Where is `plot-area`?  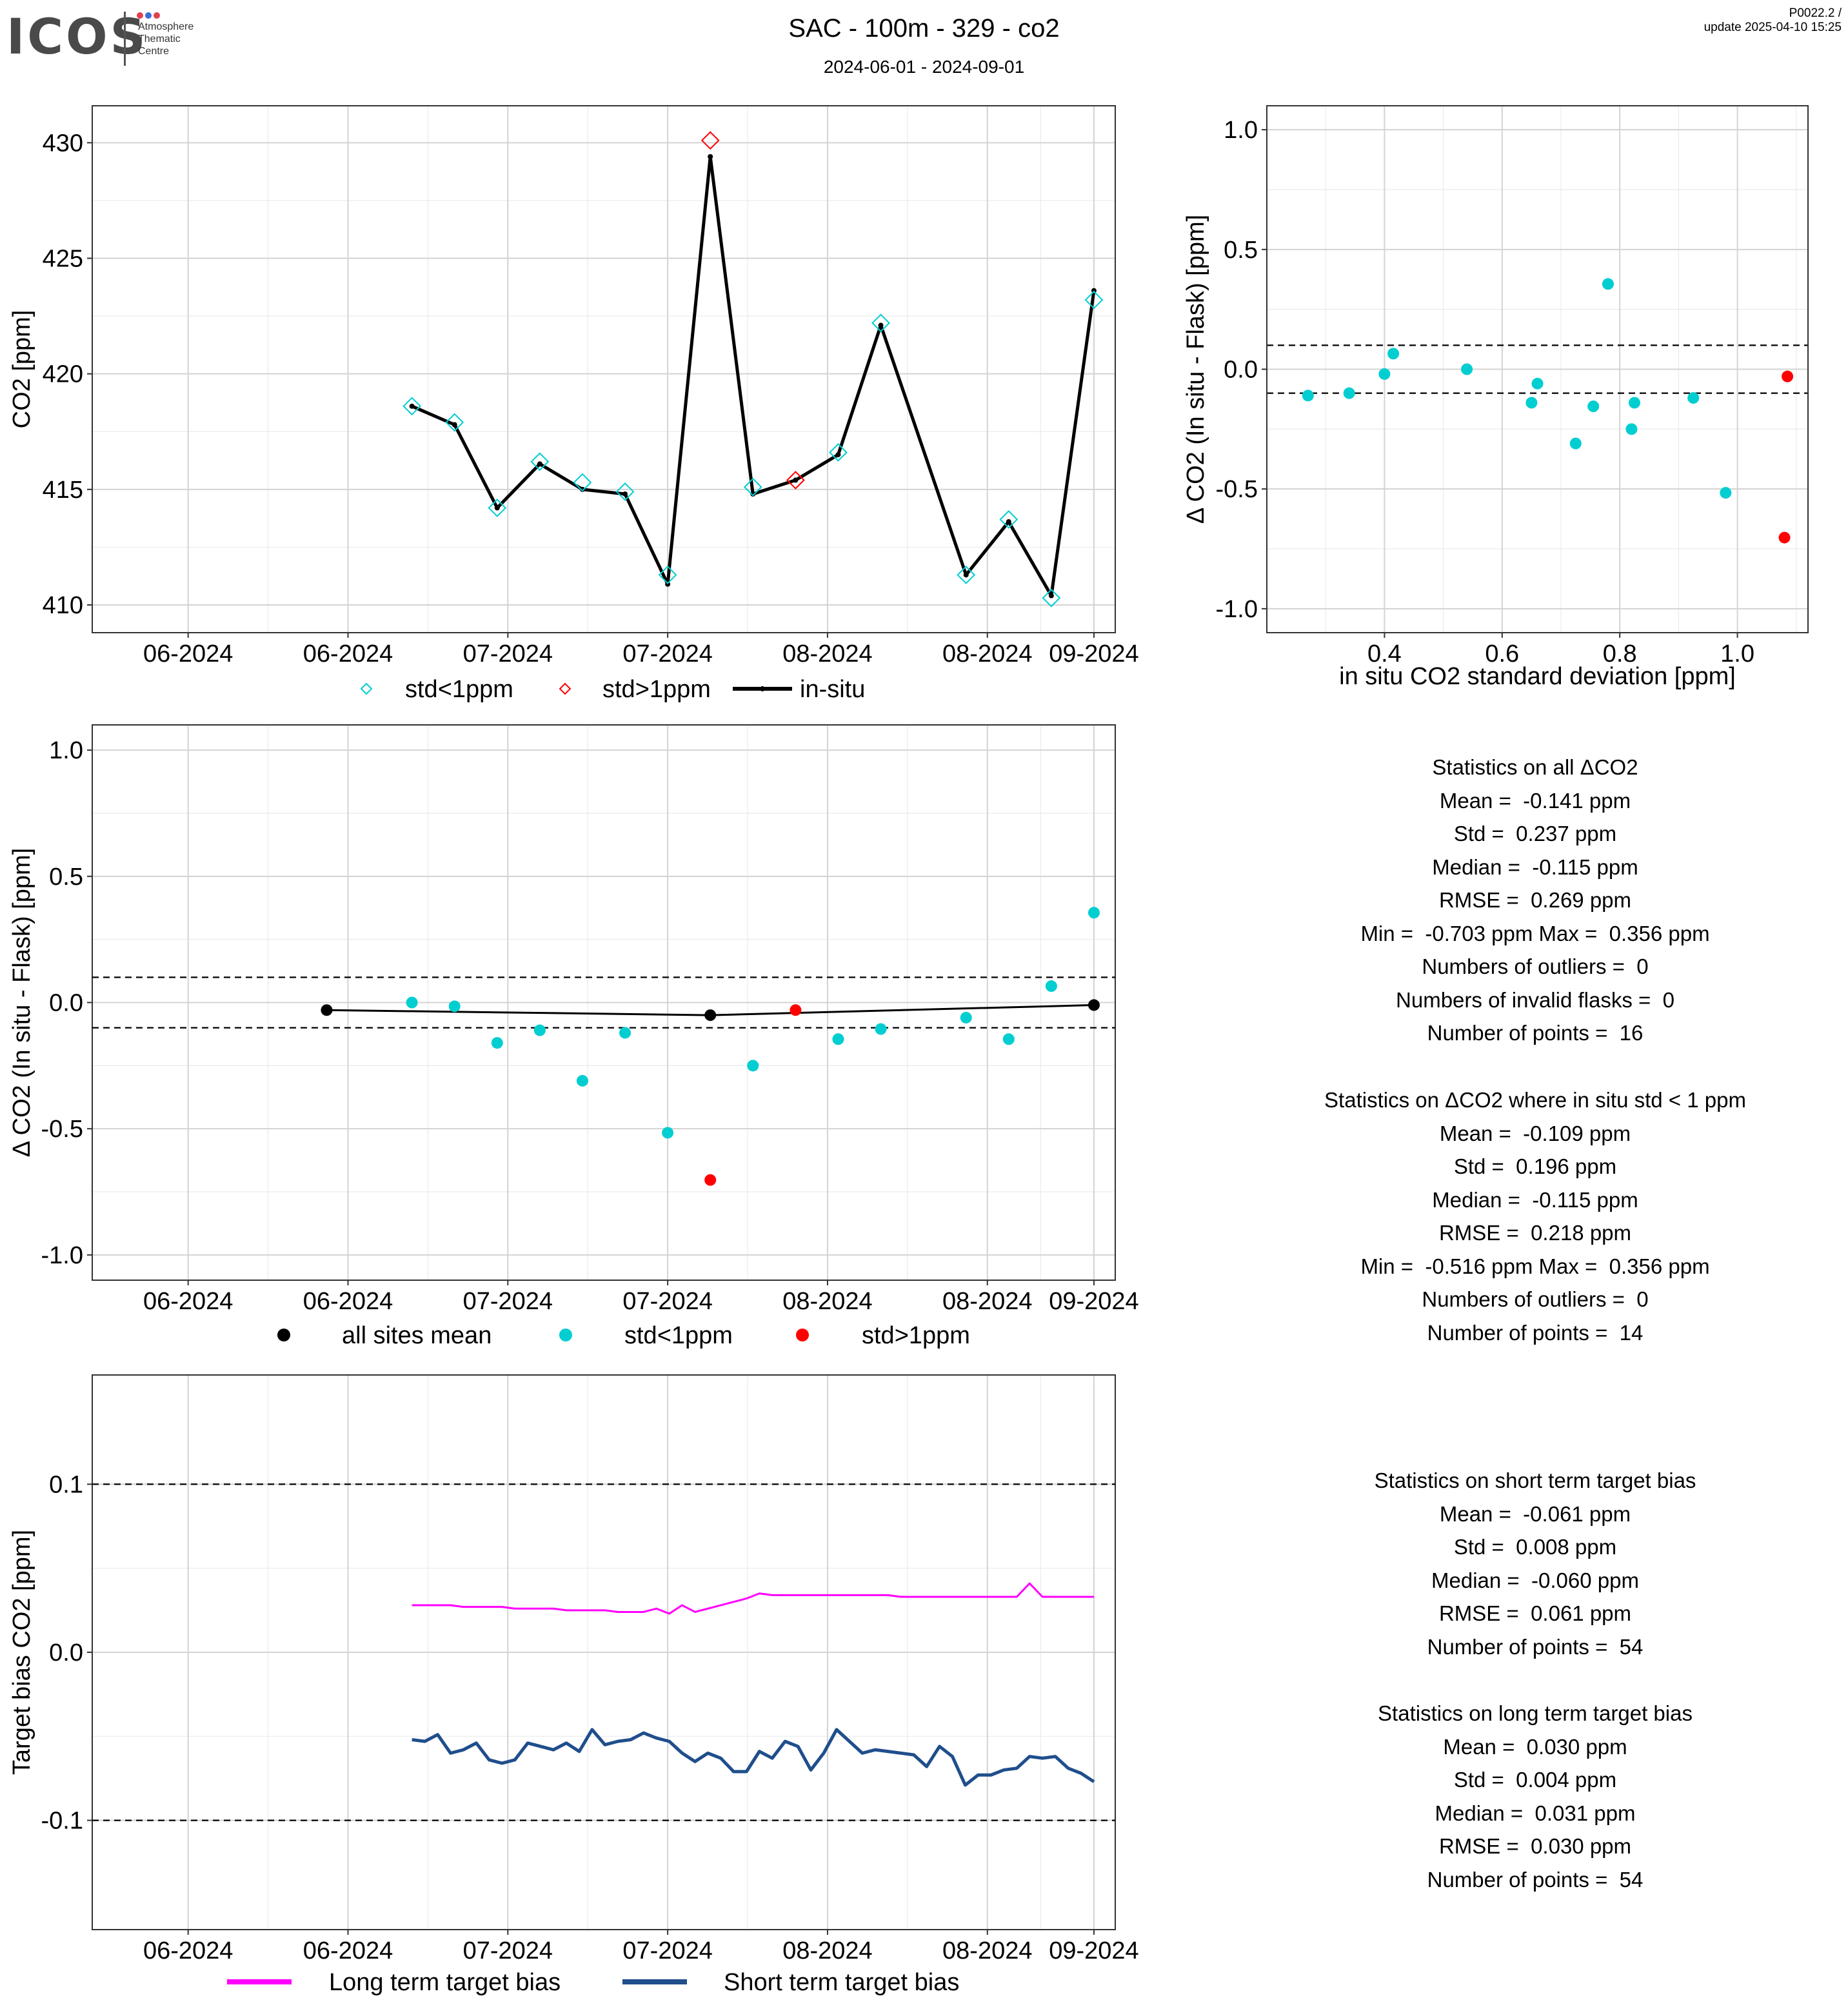
plot-area is located at coordinates (603, 369).